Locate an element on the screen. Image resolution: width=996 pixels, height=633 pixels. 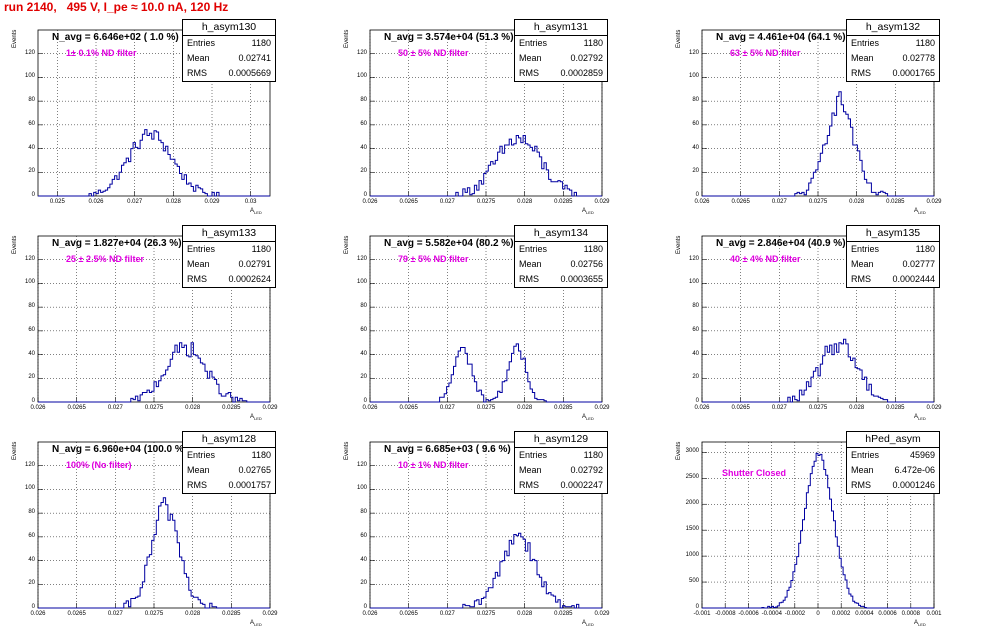
x-tick-label: 0.025 is located at coordinates (57, 202).